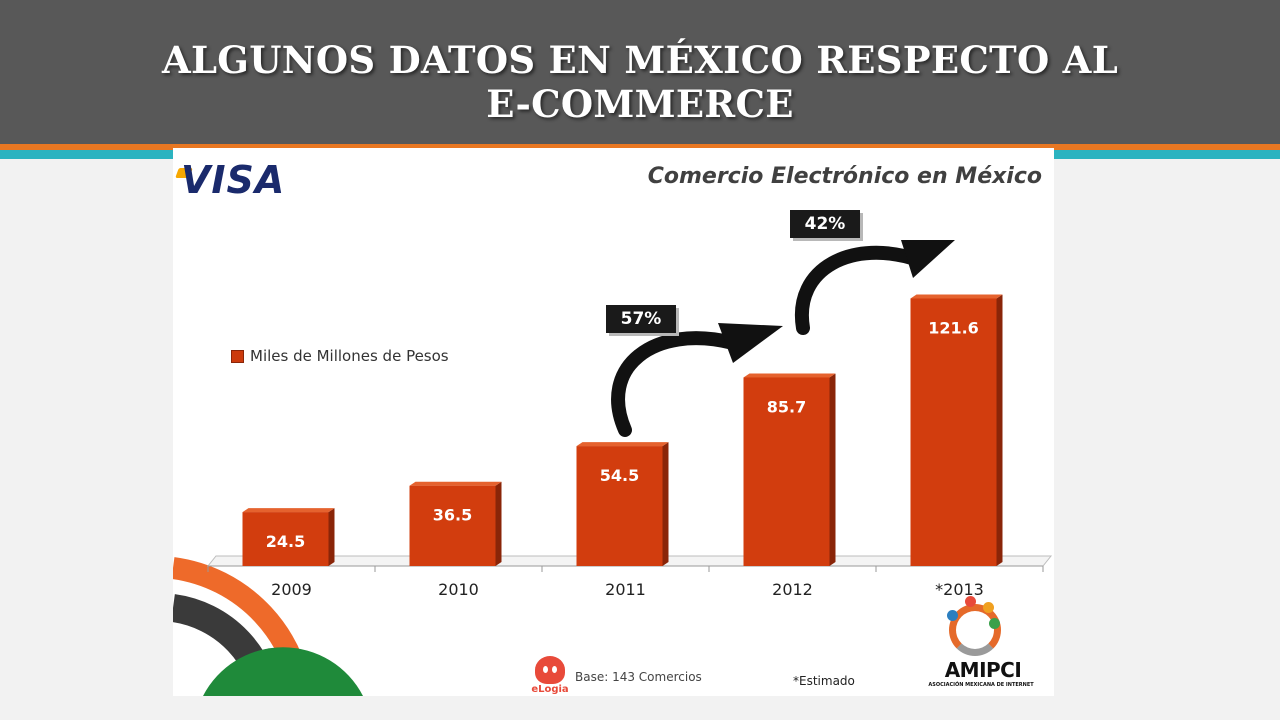 Image resolution: width=1280 pixels, height=720 pixels. What do you see at coordinates (981, 685) in the screenshot?
I see `amipci-logo-subtext: ASOCIACIÓN MEXICANA DE INTERNET` at bounding box center [981, 685].